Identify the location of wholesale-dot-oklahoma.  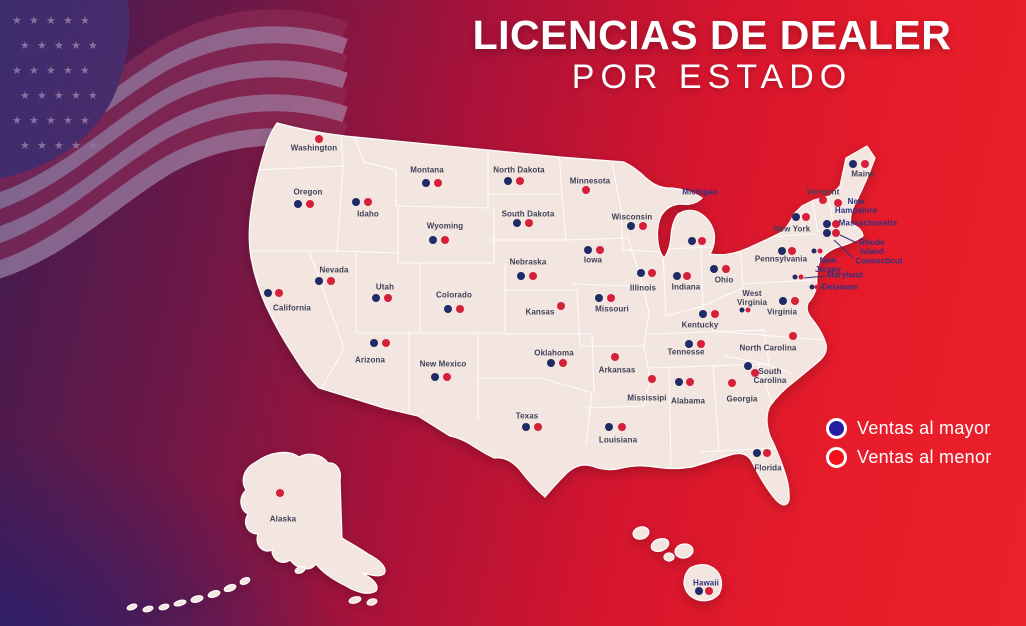
(551, 363).